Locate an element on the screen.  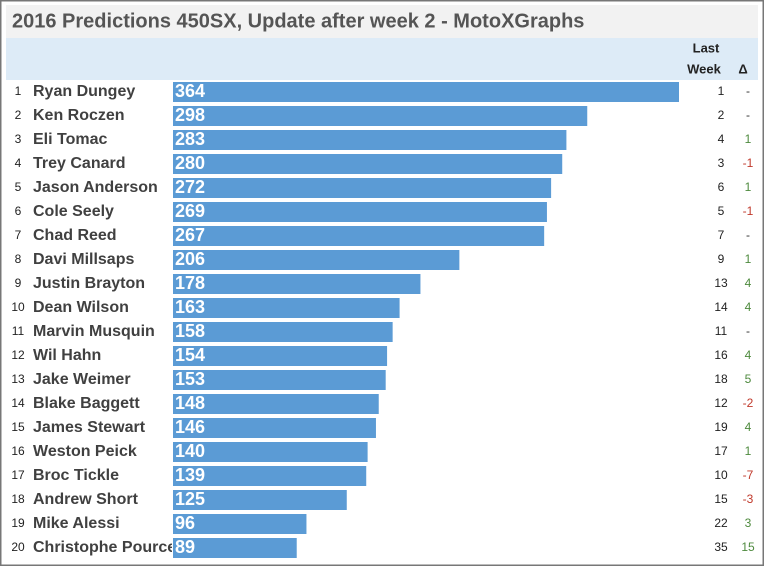
rider-name: Blake Baggett is located at coordinates (86, 403).